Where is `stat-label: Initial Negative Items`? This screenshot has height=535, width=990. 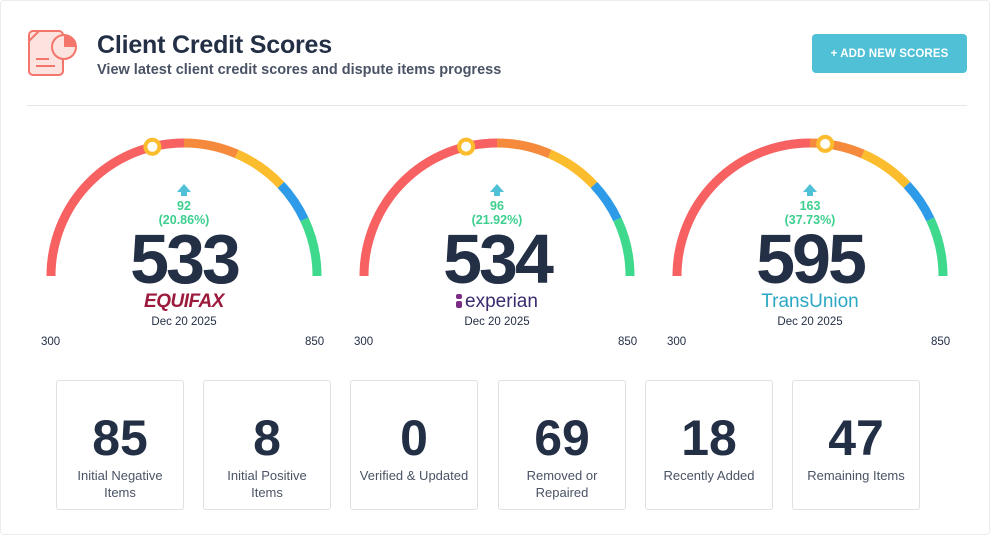
stat-label: Initial Negative Items is located at coordinates (120, 484).